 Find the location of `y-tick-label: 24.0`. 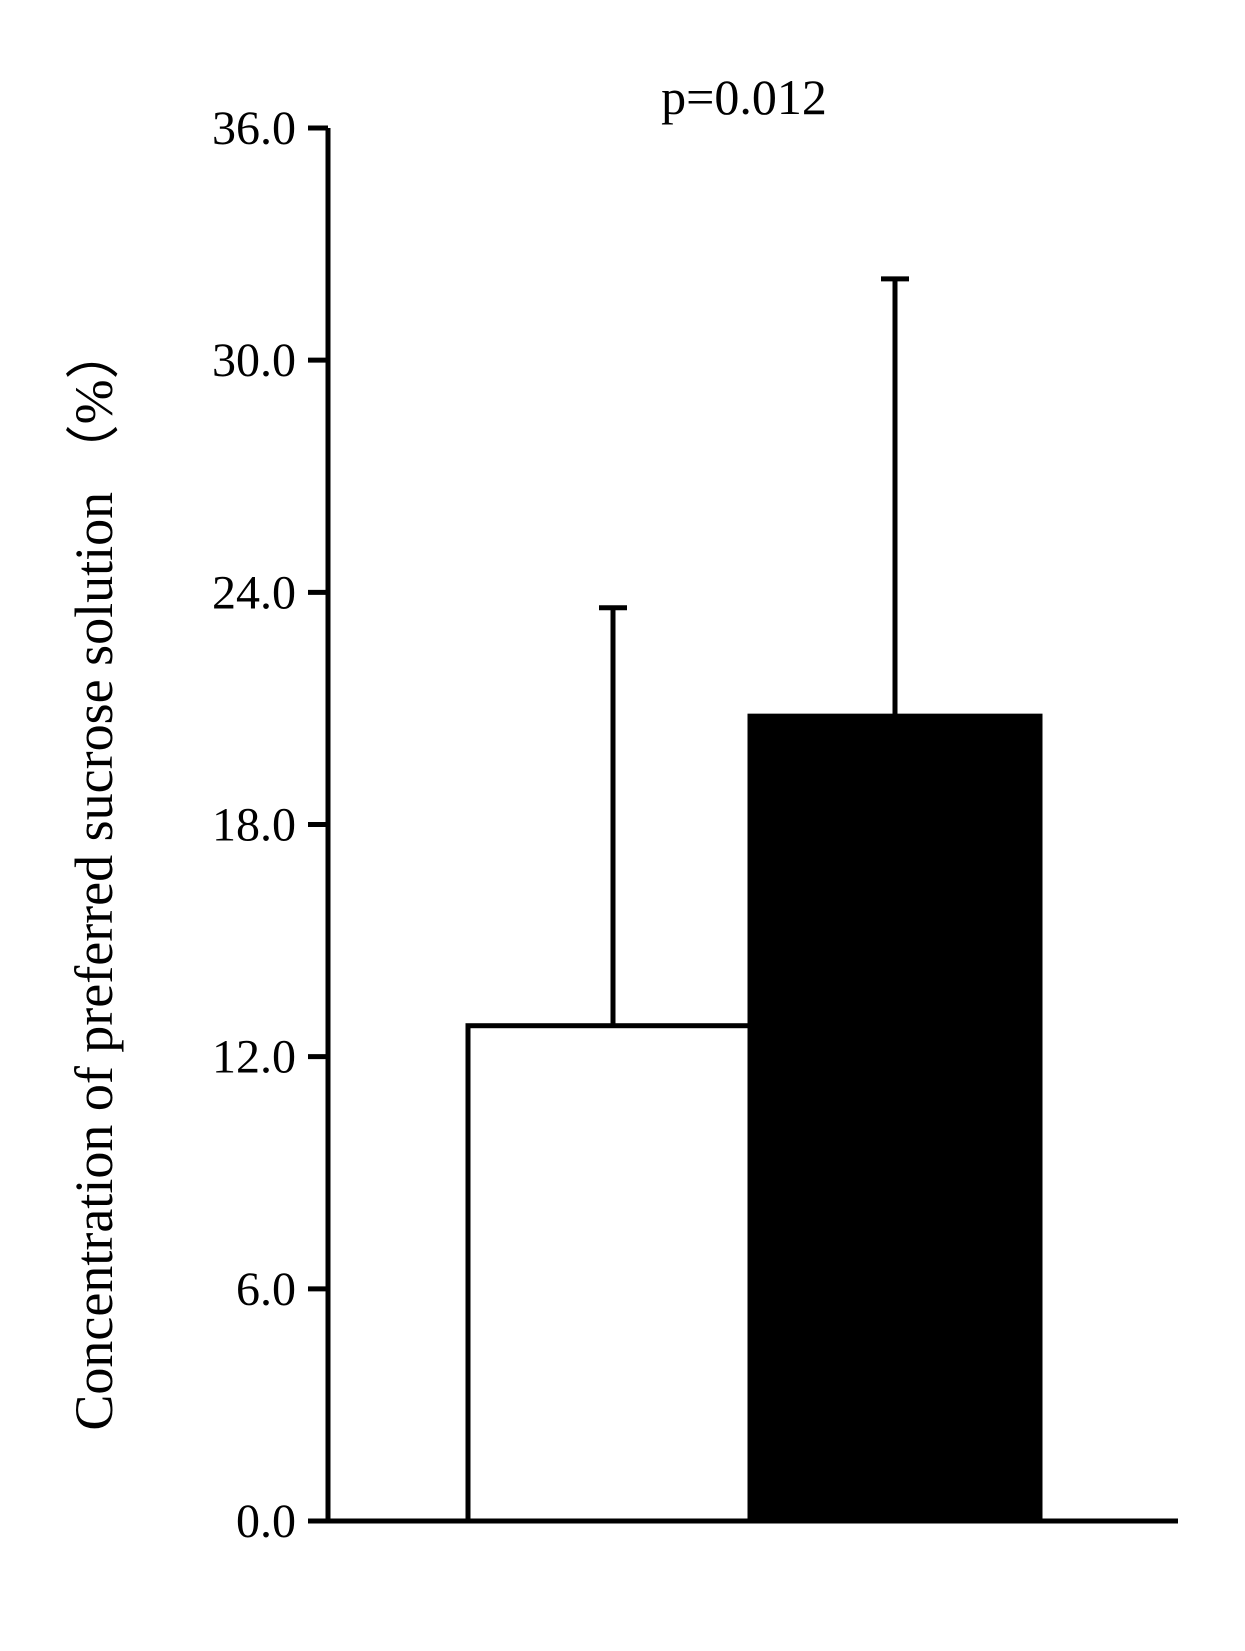

y-tick-label: 24.0 is located at coordinates (254, 592).